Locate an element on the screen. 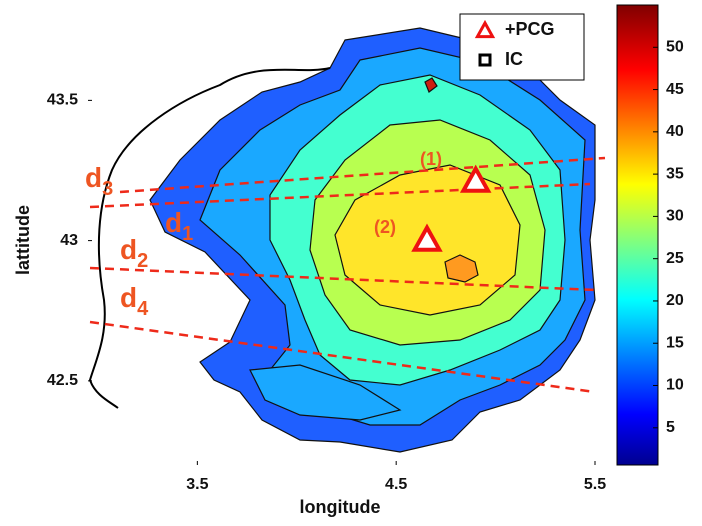  colorbar-tick-label: 15 is located at coordinates (675, 342).